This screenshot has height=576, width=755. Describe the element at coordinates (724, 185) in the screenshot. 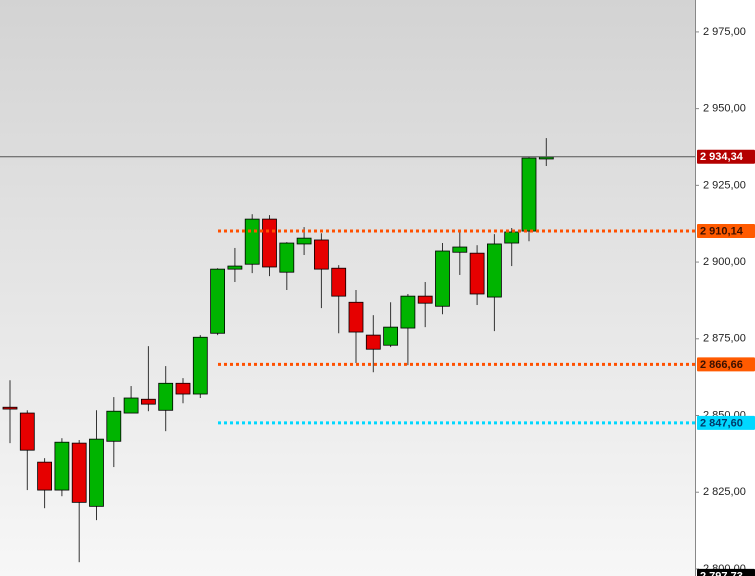

I see `y-tick-label: 2 925,00` at that location.